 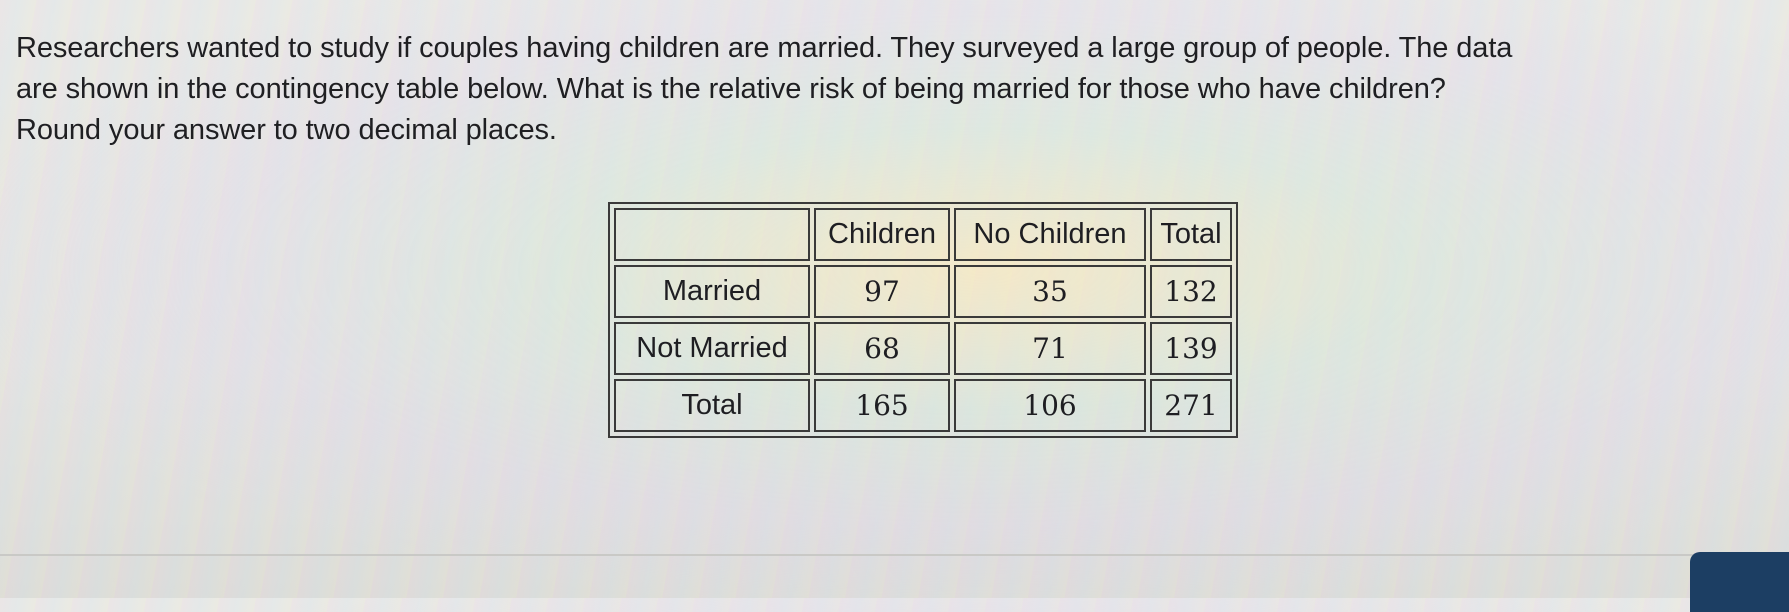 What do you see at coordinates (882, 405) in the screenshot?
I see `table-cell: 165` at bounding box center [882, 405].